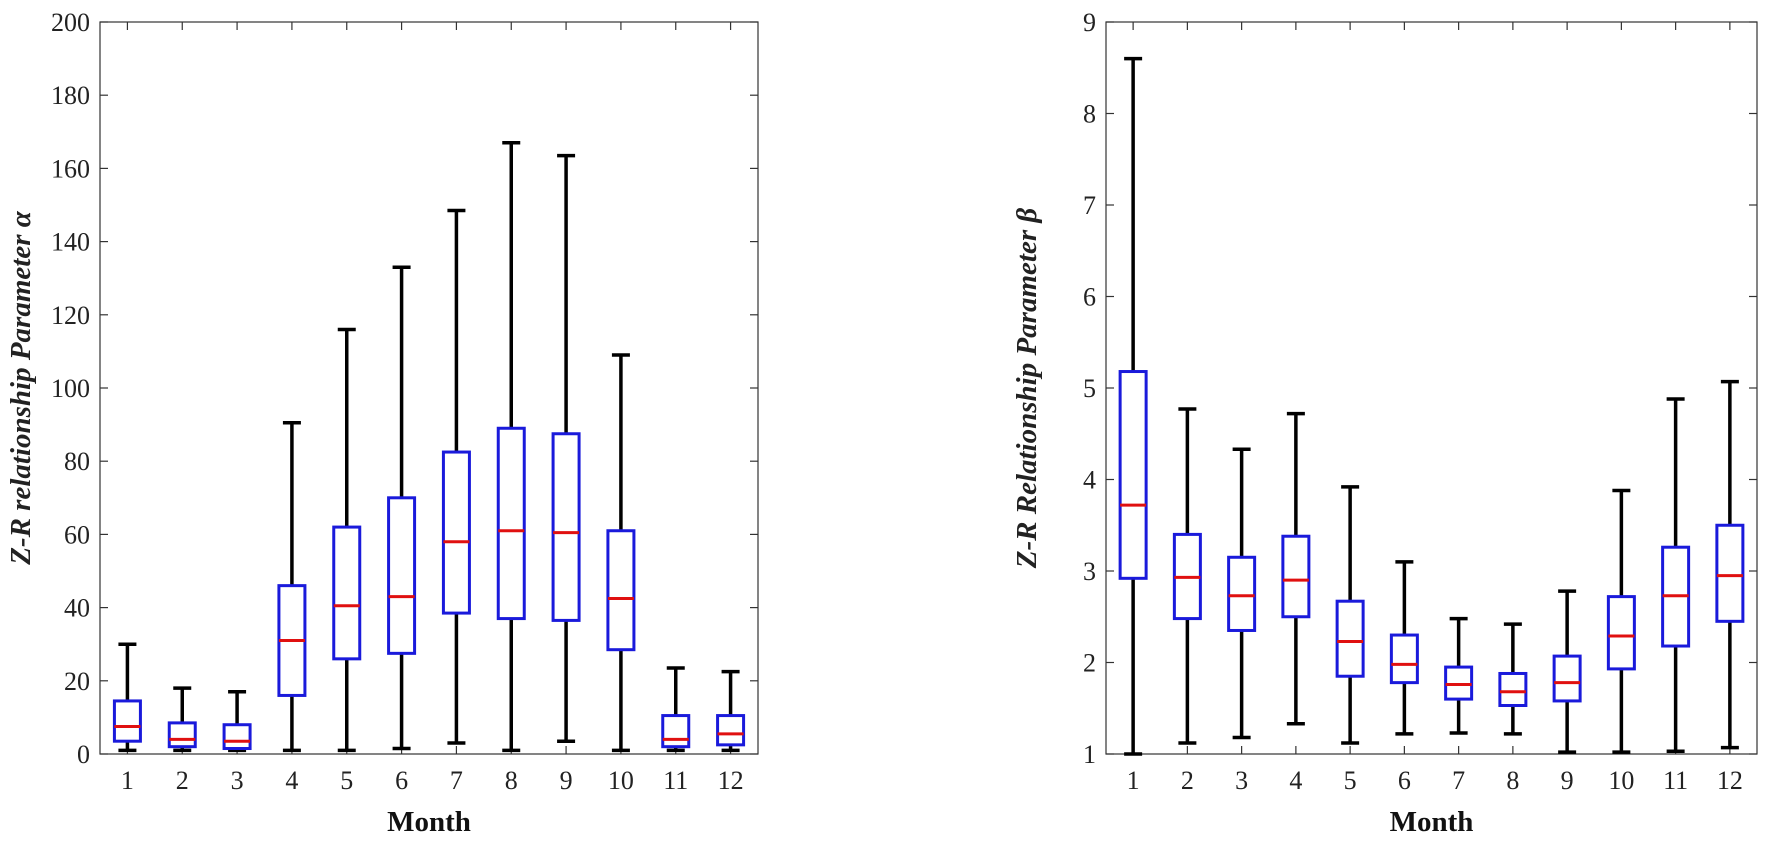 This screenshot has width=1773, height=845. I want to click on y-tick-label: 200, so click(70, 22).